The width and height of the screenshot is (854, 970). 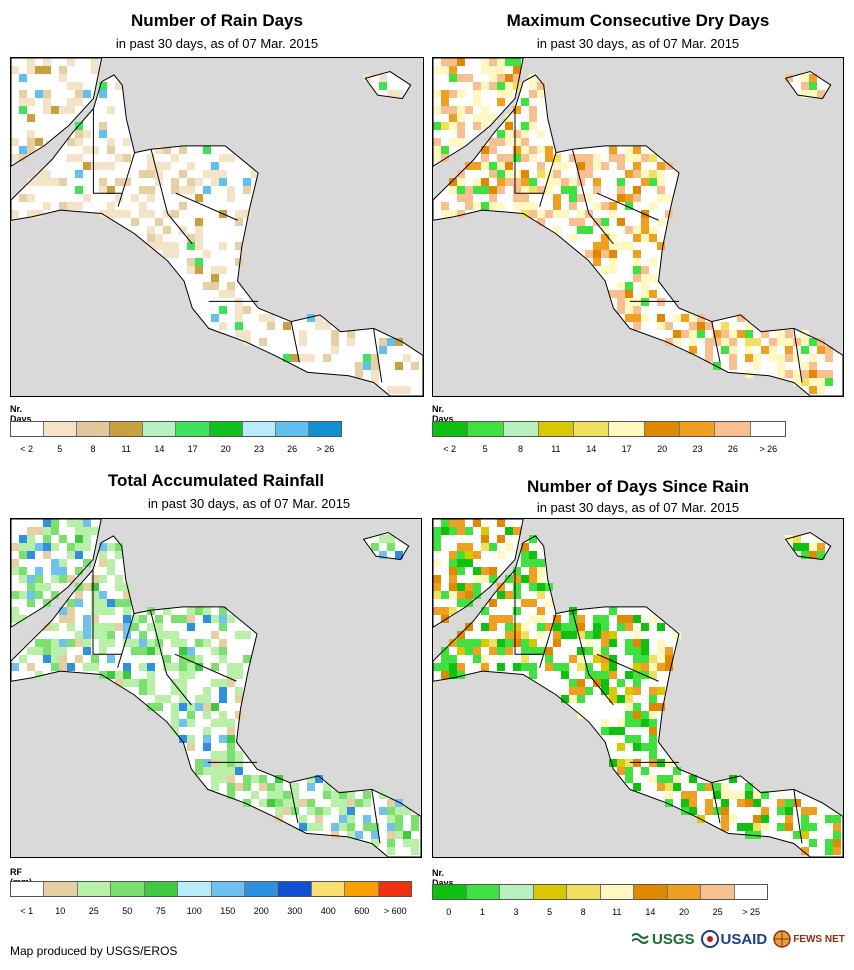 I want to click on legend-tick-label: 26, so click(x=292, y=449).